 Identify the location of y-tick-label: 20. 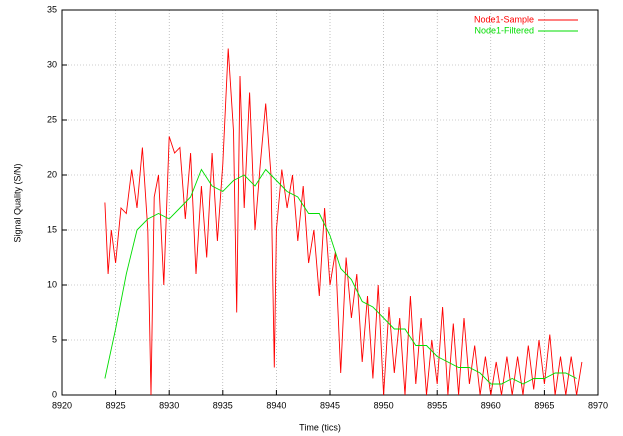
(52, 174).